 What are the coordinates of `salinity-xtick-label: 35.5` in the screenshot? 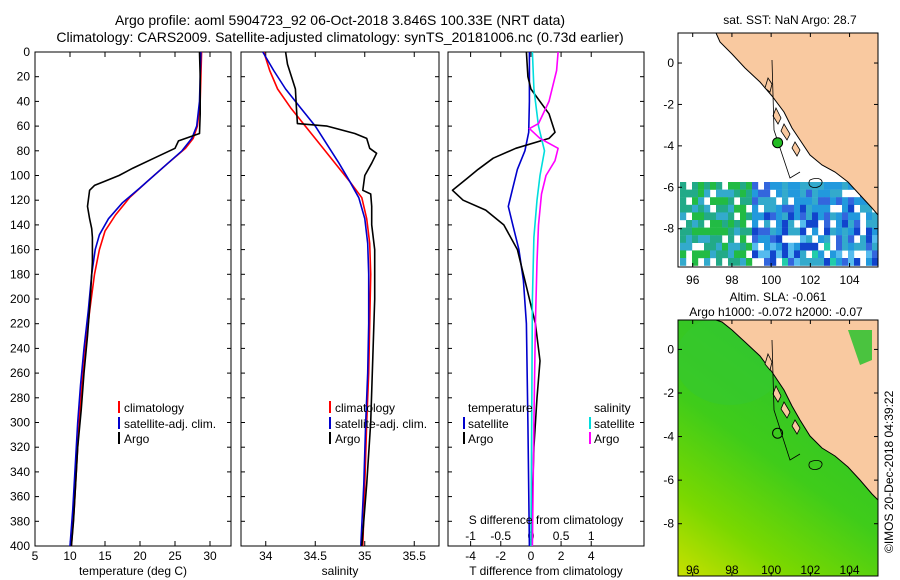 It's located at (415, 556).